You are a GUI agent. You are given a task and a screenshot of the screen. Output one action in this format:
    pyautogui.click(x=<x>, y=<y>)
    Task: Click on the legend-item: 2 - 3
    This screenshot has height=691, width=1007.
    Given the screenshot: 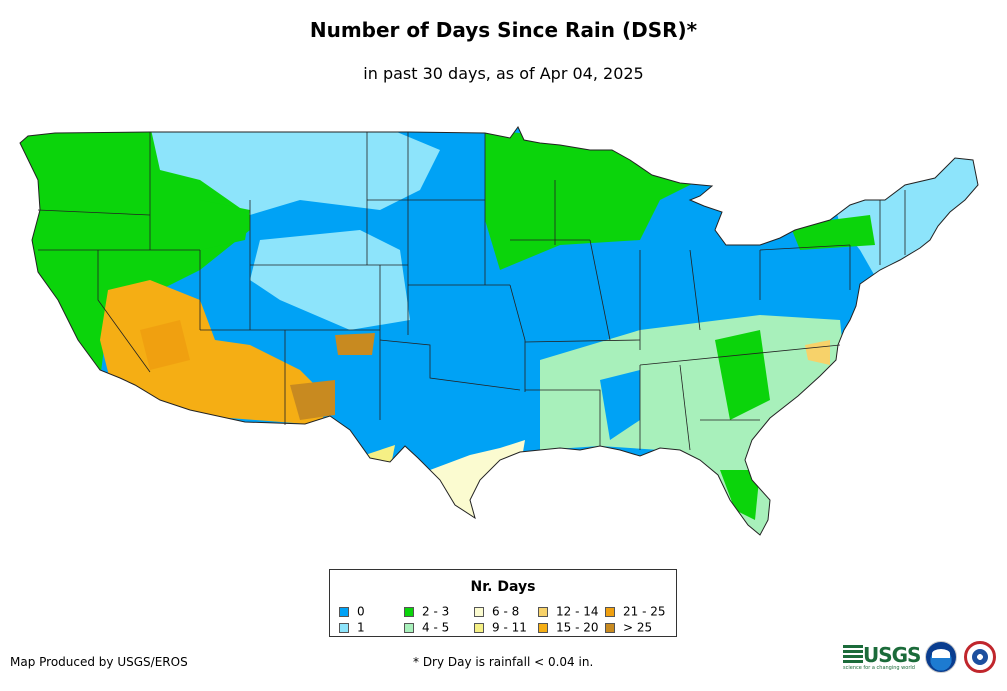 What is the action you would take?
    pyautogui.click(x=426, y=611)
    